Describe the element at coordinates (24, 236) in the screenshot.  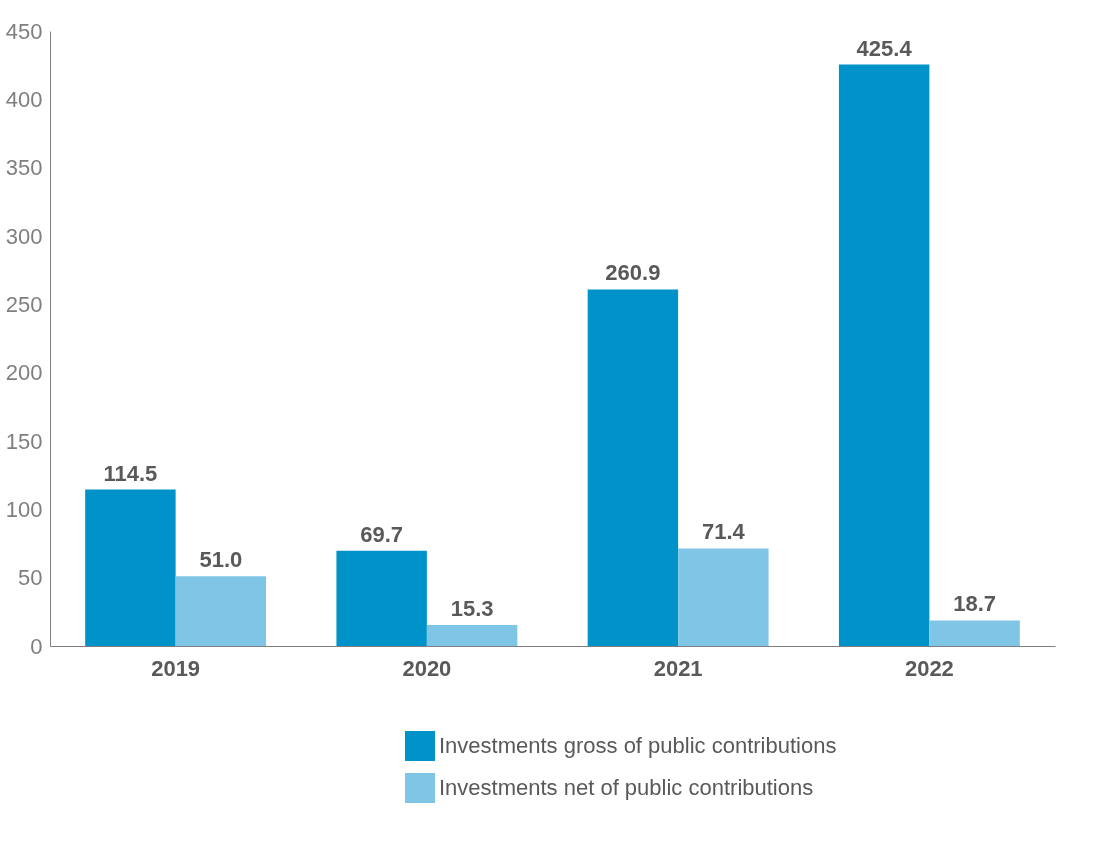
I see `y-tick-label: 300` at that location.